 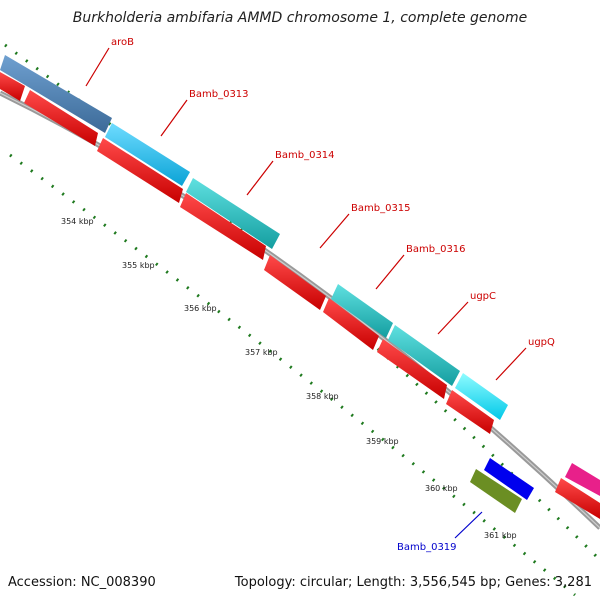 What do you see at coordinates (468, 525) in the screenshot?
I see `bamb0319-leader` at bounding box center [468, 525].